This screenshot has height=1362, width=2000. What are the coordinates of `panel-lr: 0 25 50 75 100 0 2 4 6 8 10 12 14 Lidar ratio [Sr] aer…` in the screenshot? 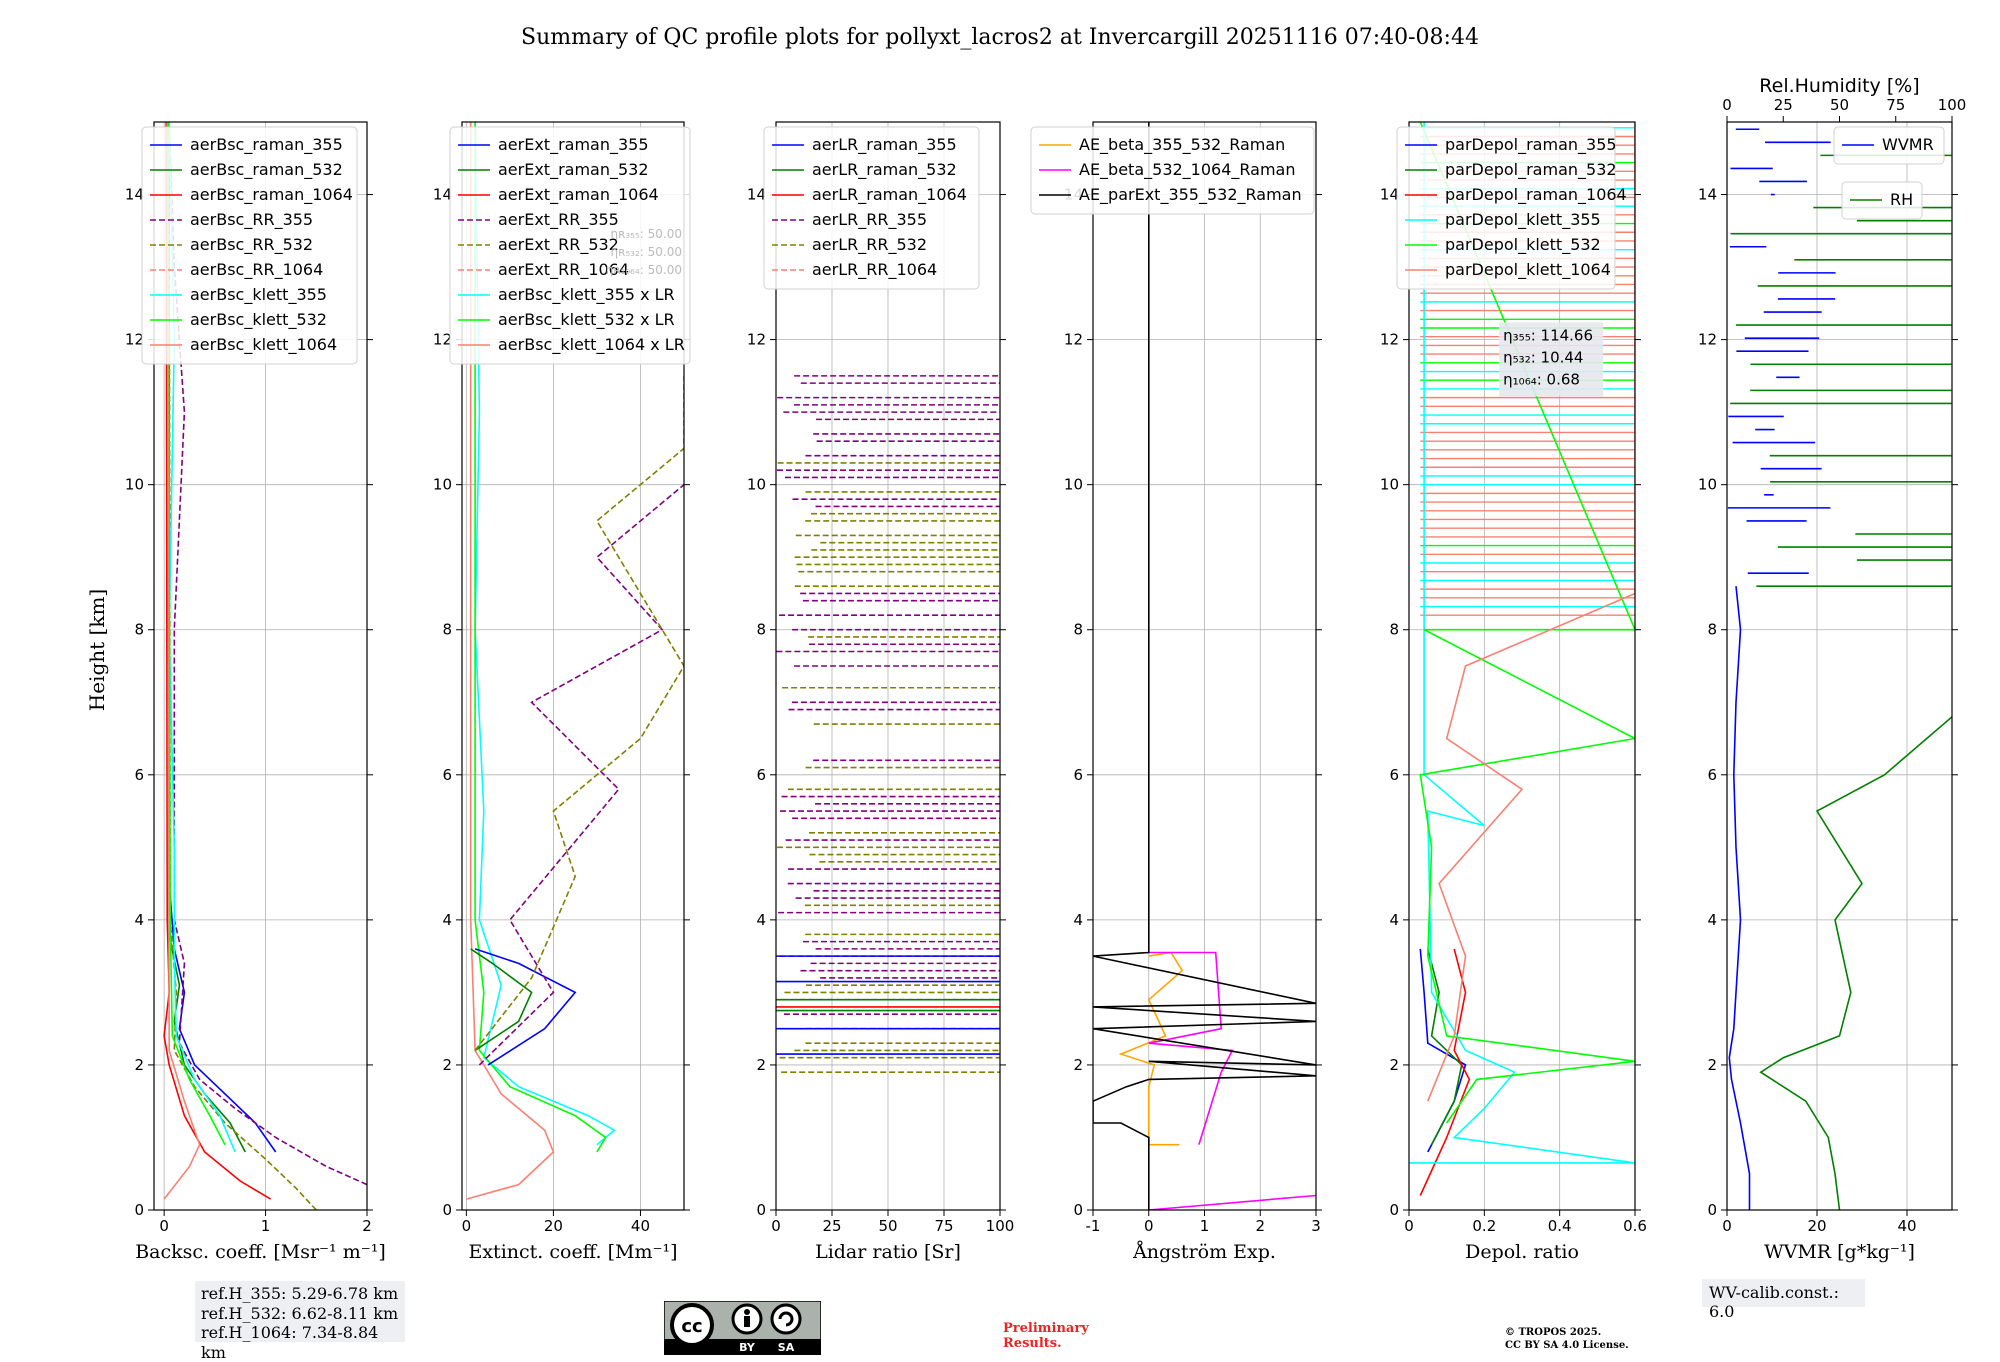 It's located at (881, 692).